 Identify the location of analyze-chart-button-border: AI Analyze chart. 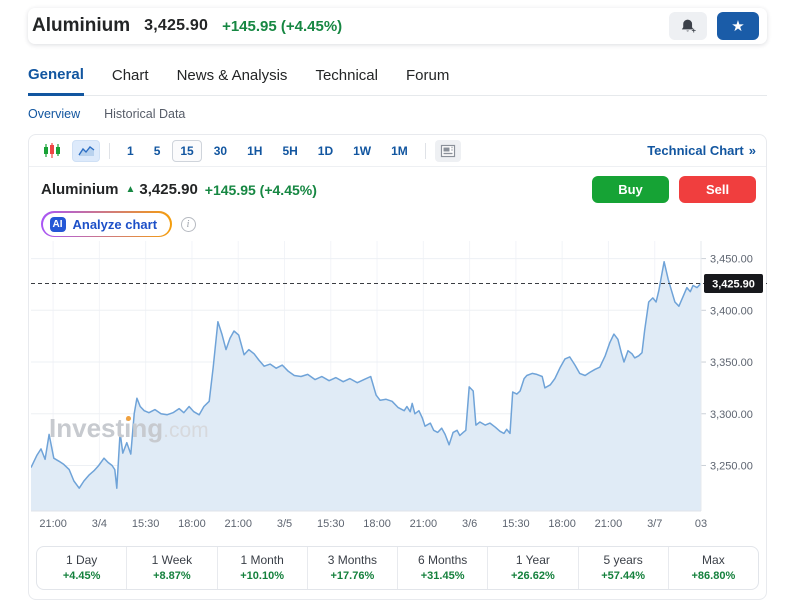
(106, 224).